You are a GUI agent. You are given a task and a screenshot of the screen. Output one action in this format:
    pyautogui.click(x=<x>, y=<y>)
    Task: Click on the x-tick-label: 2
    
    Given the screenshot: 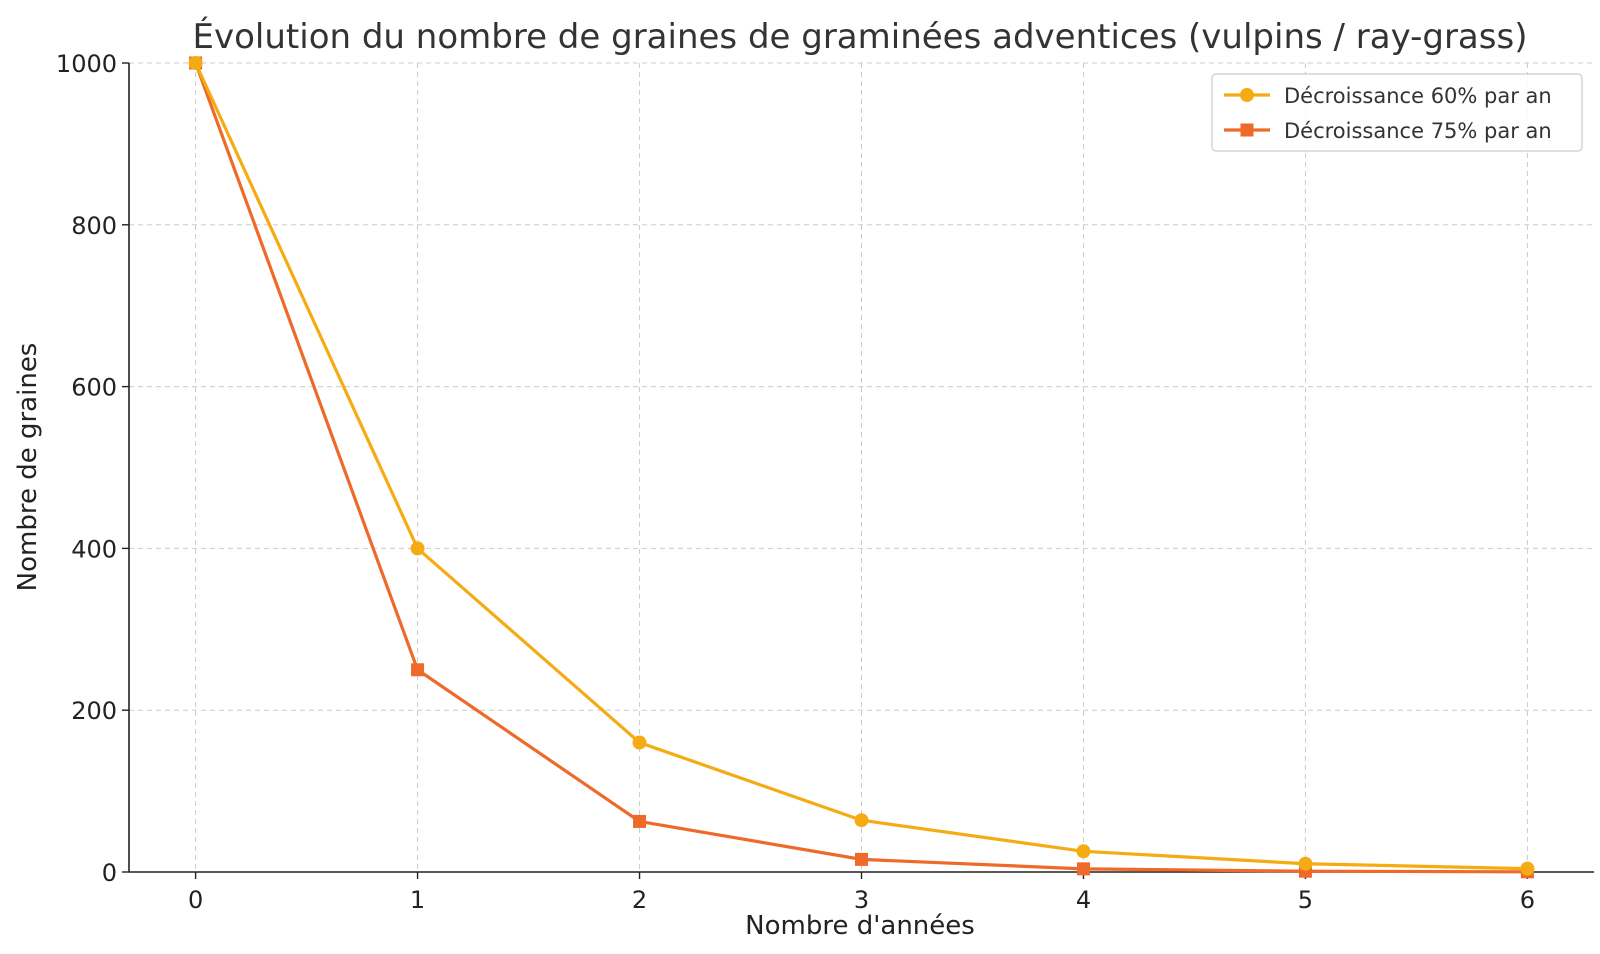 What is the action you would take?
    pyautogui.click(x=639, y=900)
    